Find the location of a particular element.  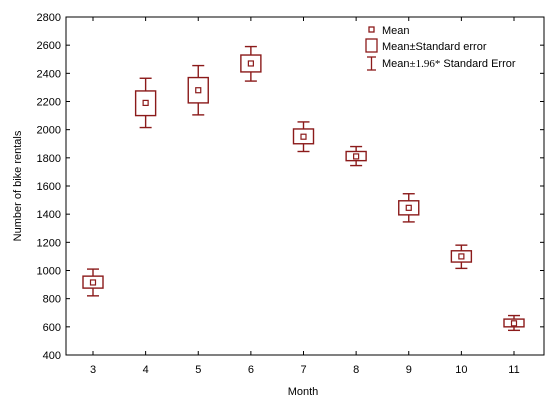

x-tick-label: 3 is located at coordinates (93, 370).